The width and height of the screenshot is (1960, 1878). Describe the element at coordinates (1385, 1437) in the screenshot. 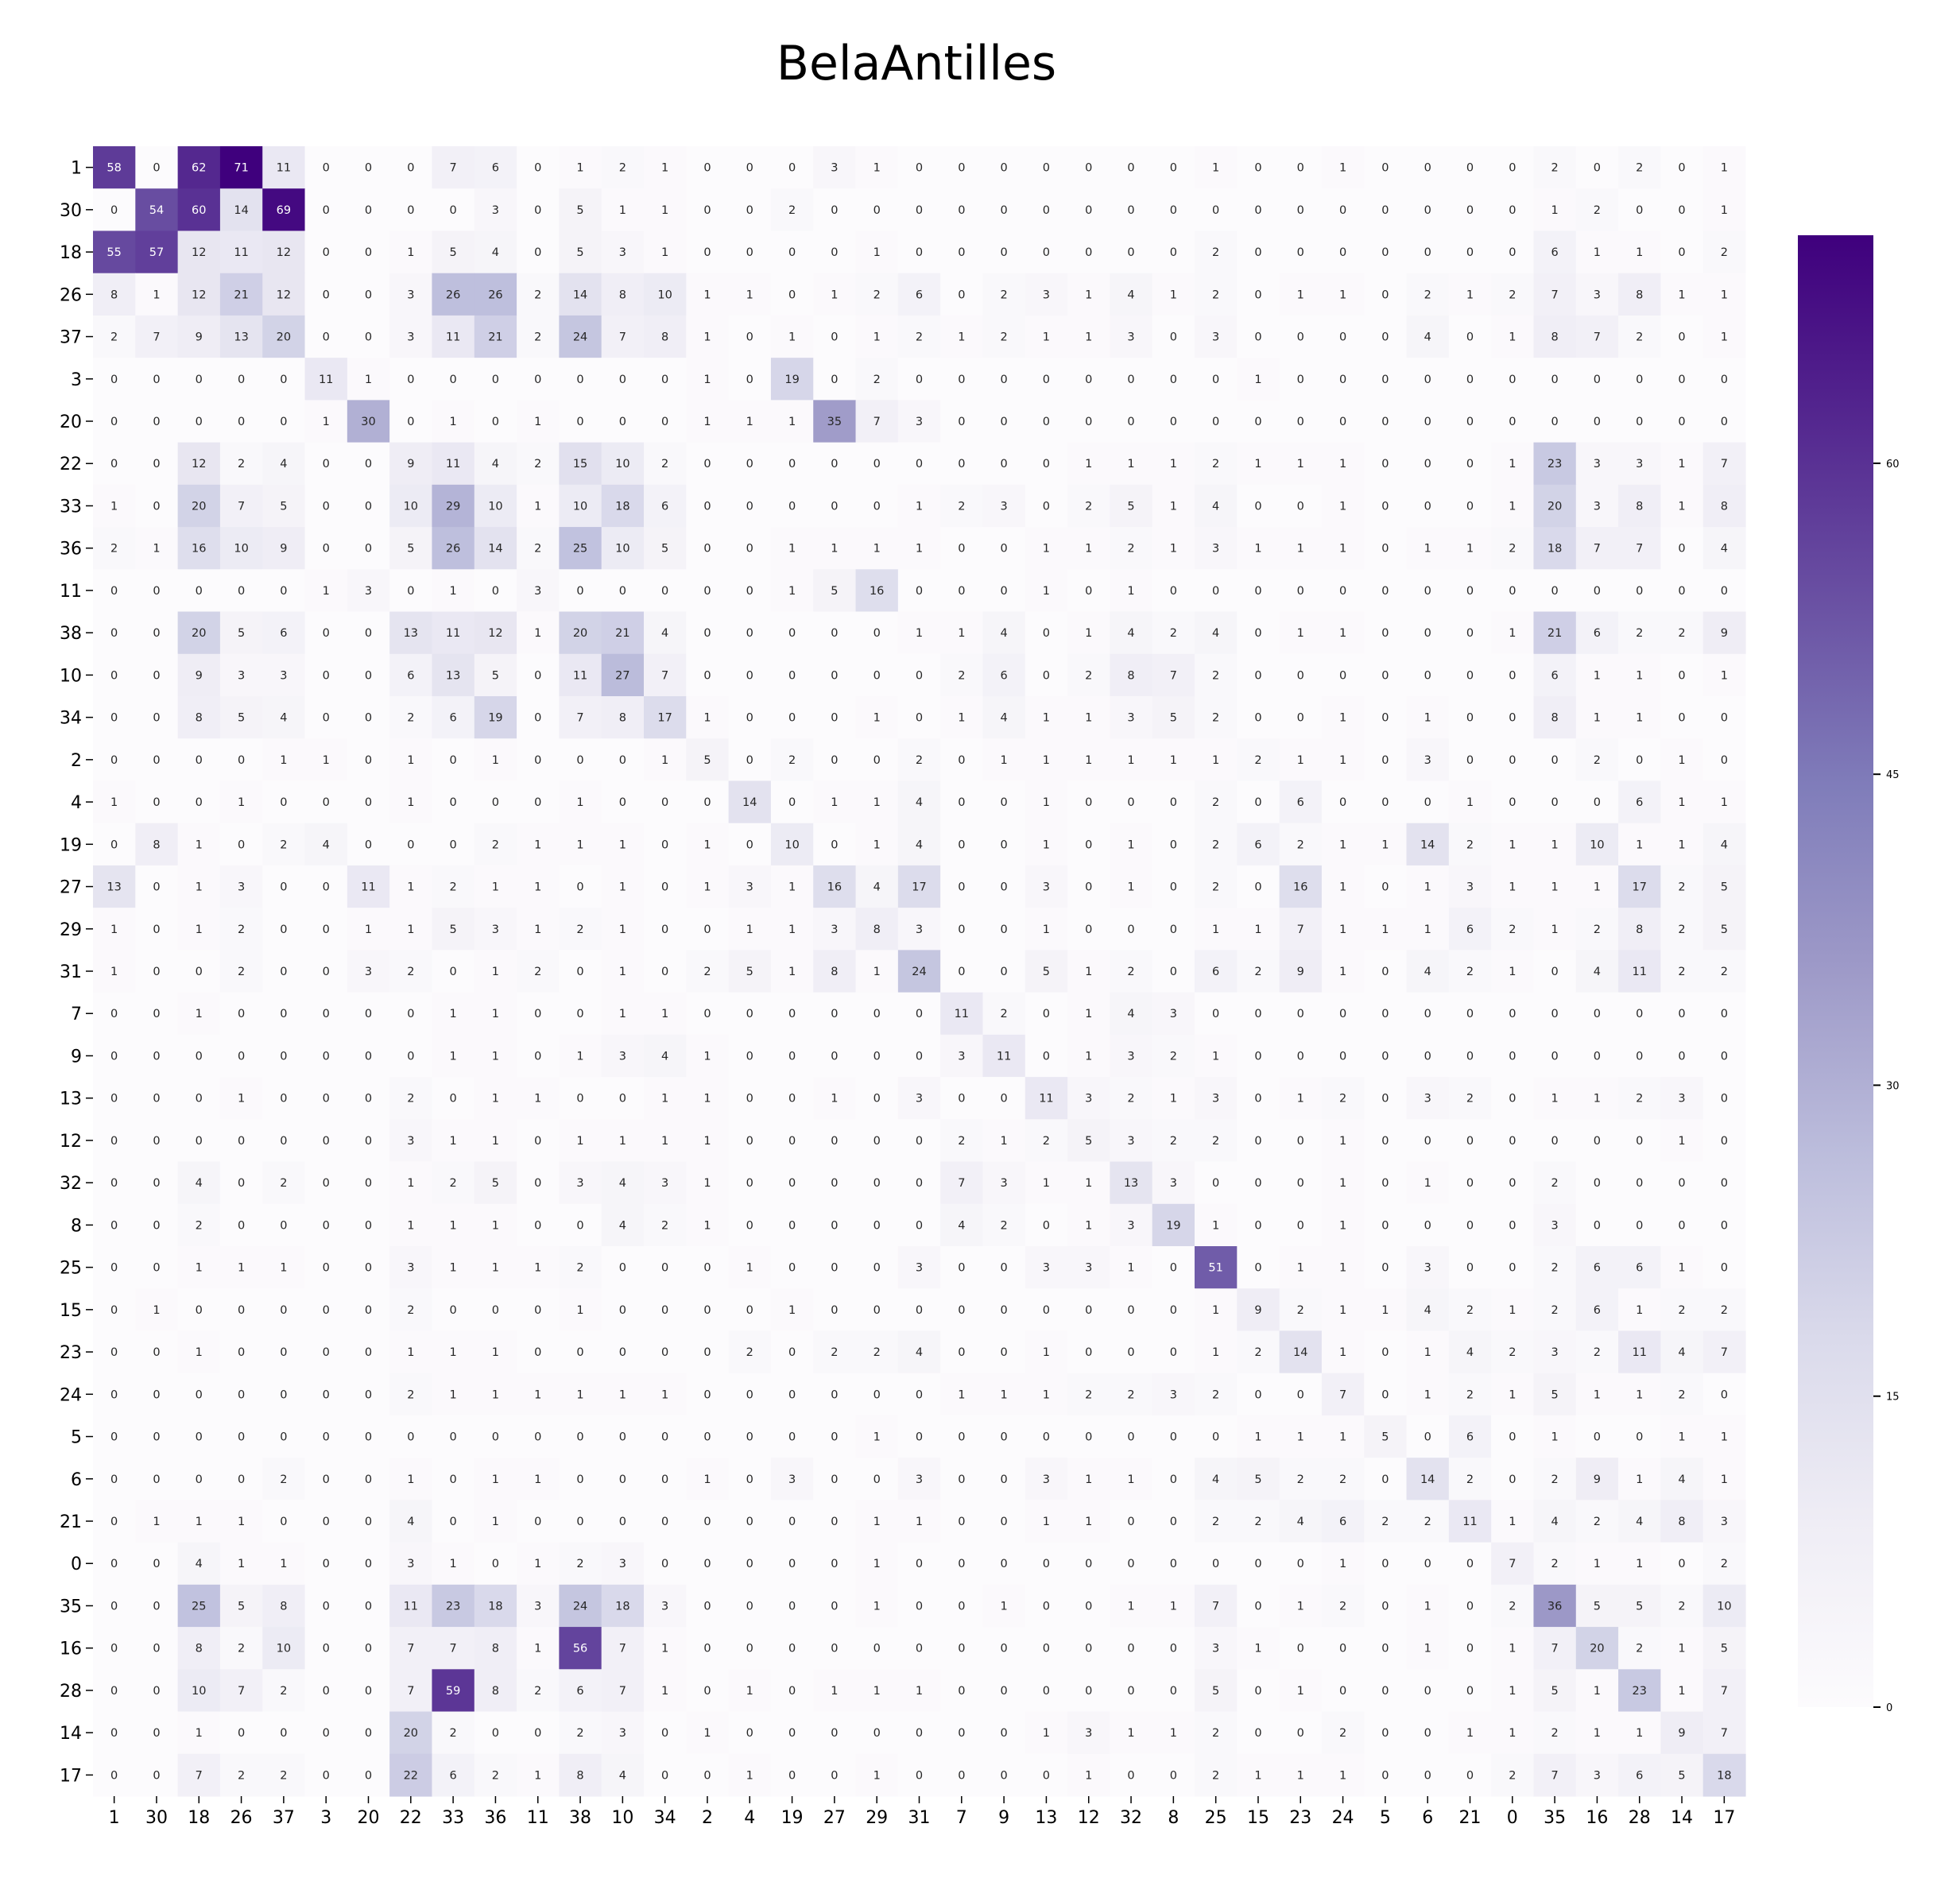

I see `cell-value-label: 5` at that location.